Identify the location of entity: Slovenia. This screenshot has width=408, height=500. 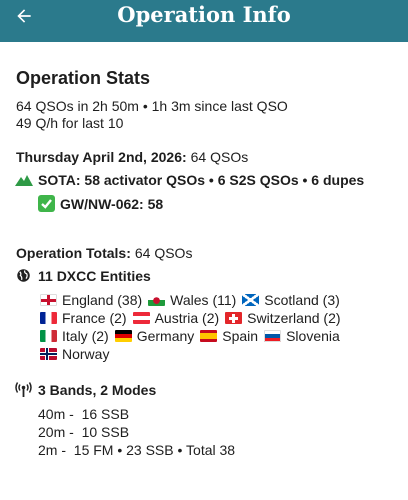
(313, 336).